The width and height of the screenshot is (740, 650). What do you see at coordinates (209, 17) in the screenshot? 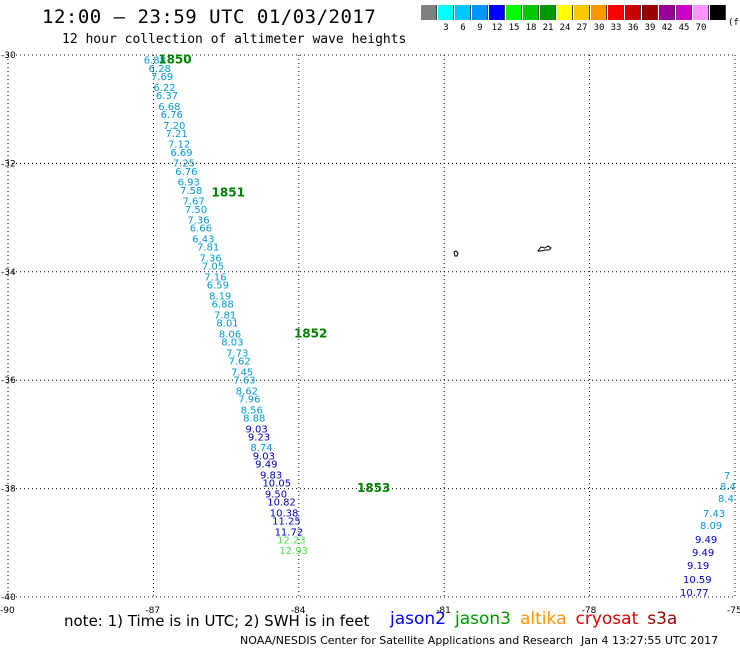
I see `map-title: 12:00 – 23:59 UTC 01/03/2017` at bounding box center [209, 17].